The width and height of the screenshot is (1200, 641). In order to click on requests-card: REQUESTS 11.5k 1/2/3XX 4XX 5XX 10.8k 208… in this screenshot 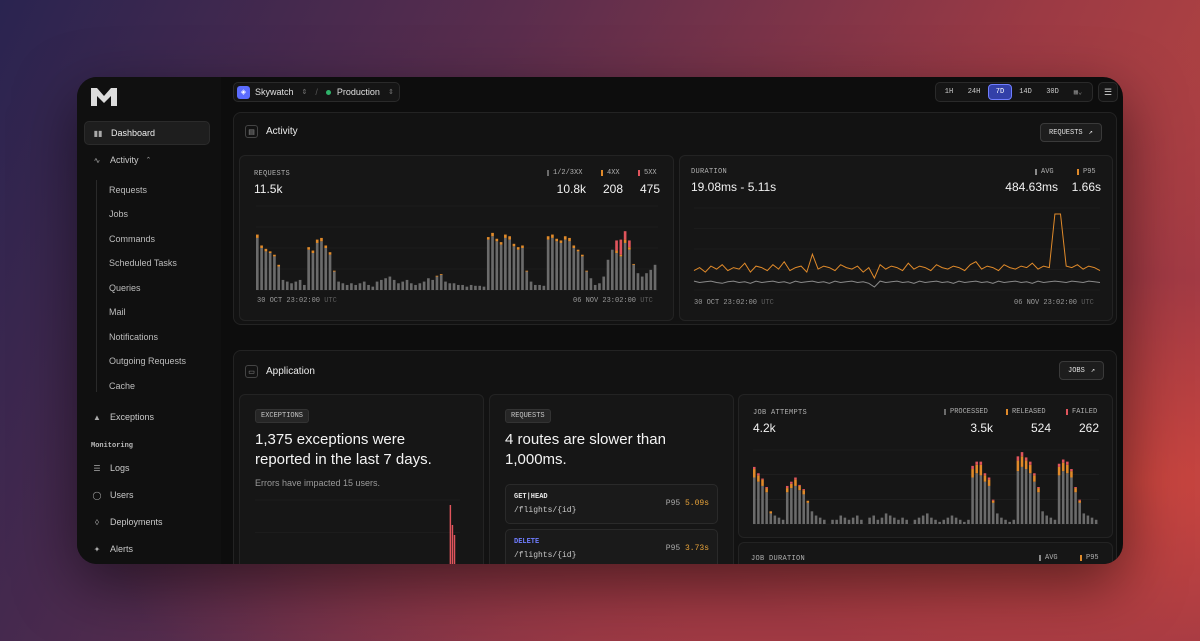, I will do `click(456, 238)`.